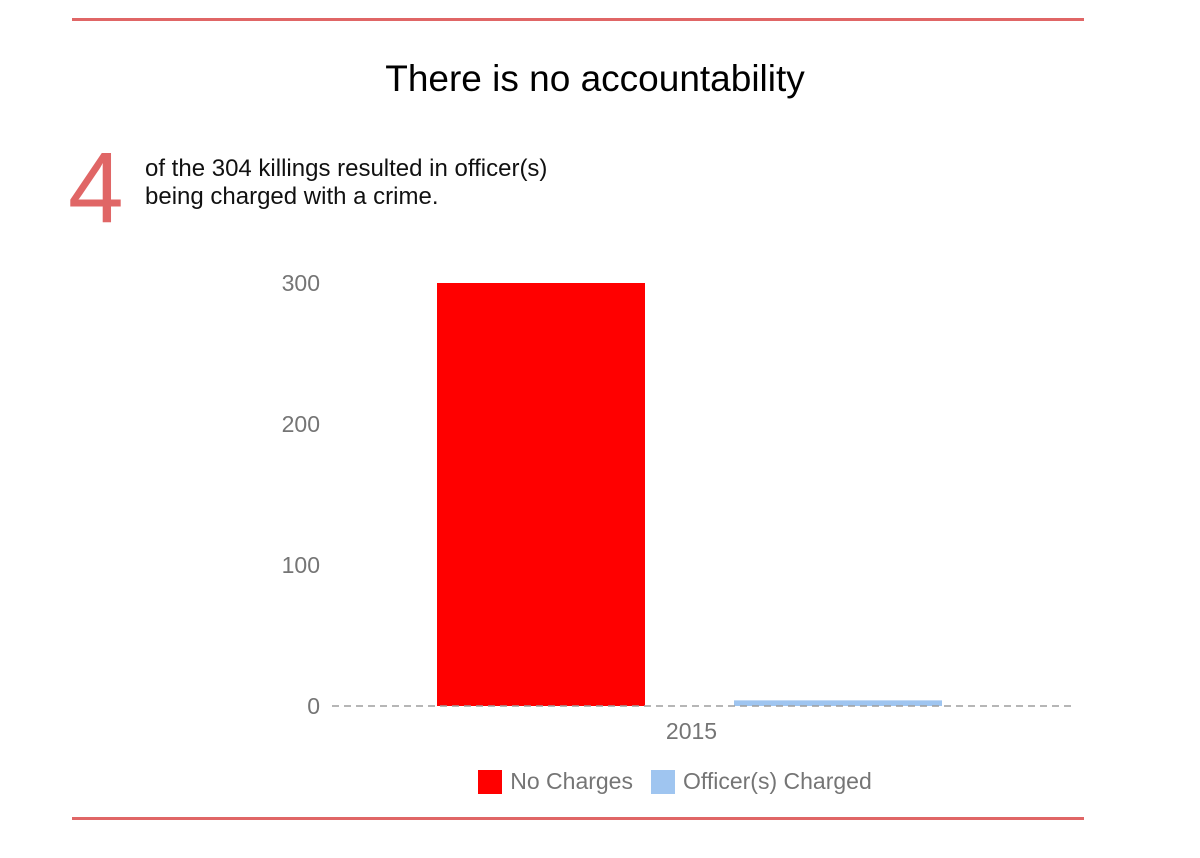 This screenshot has height=858, width=1200. I want to click on y-tick-label-100: 100, so click(301, 565).